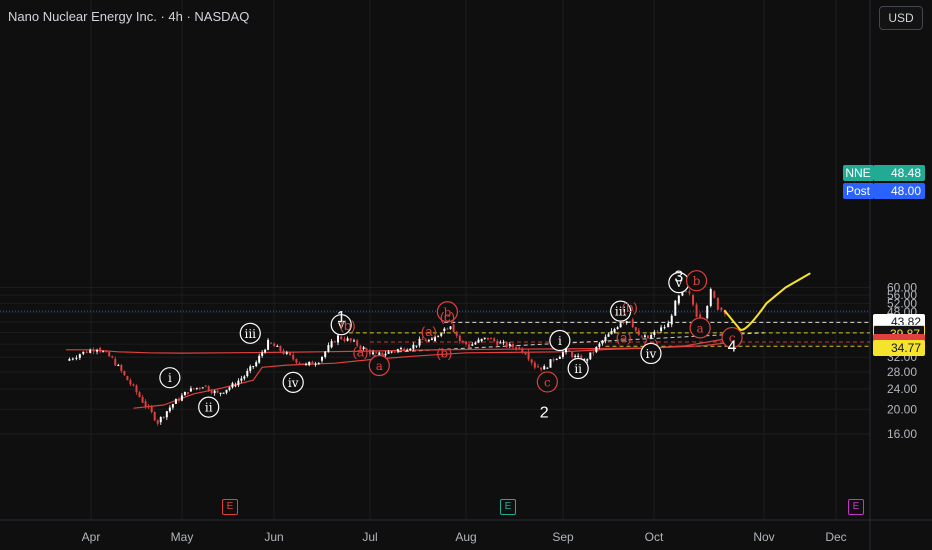  I want to click on wave-label: 1, so click(341, 317).